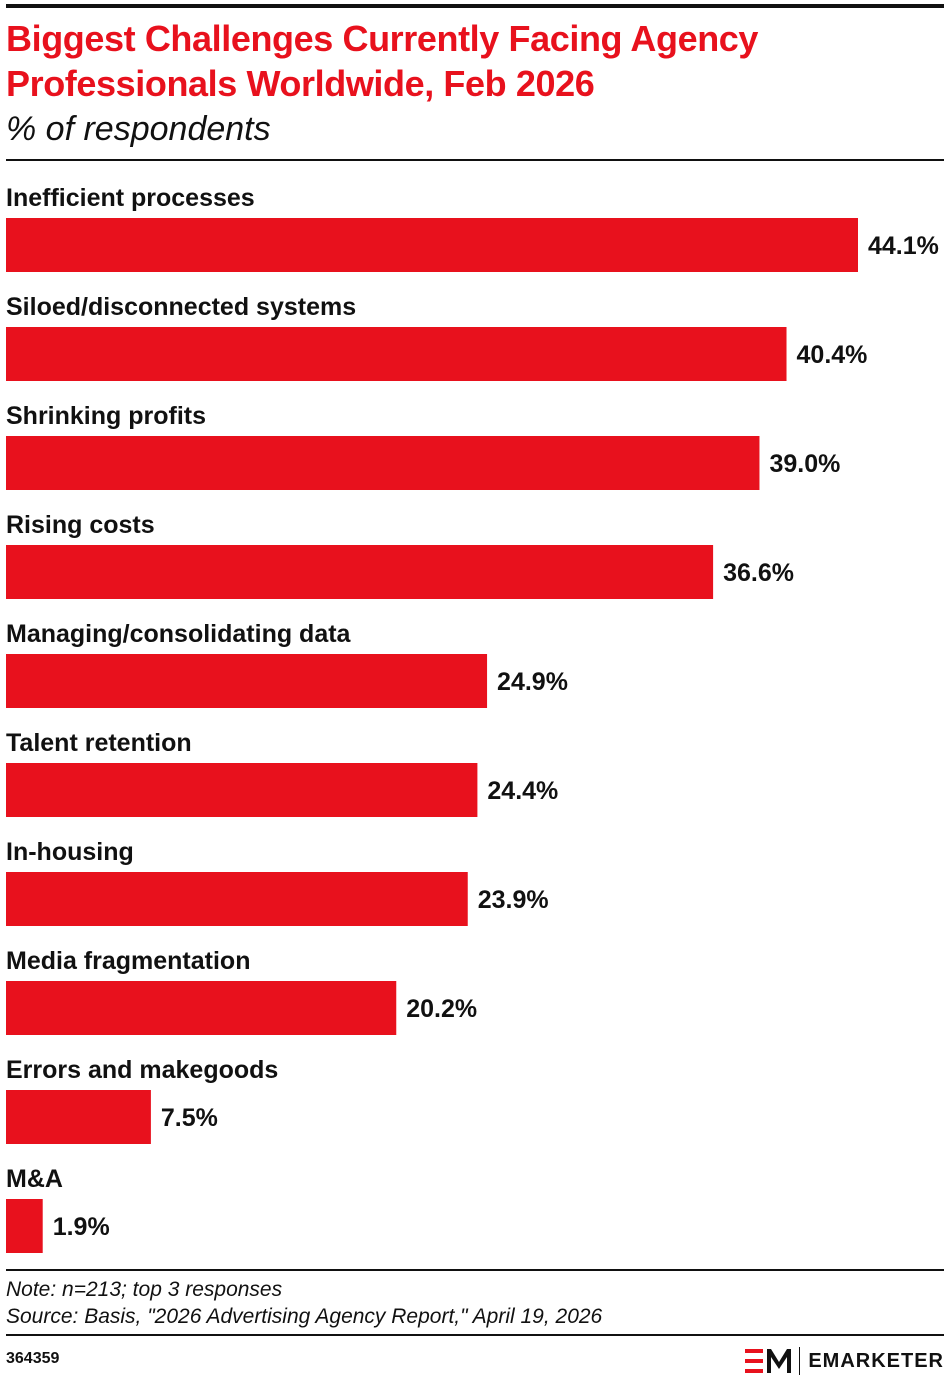 The image size is (948, 1384). I want to click on logo-divider, so click(799, 1361).